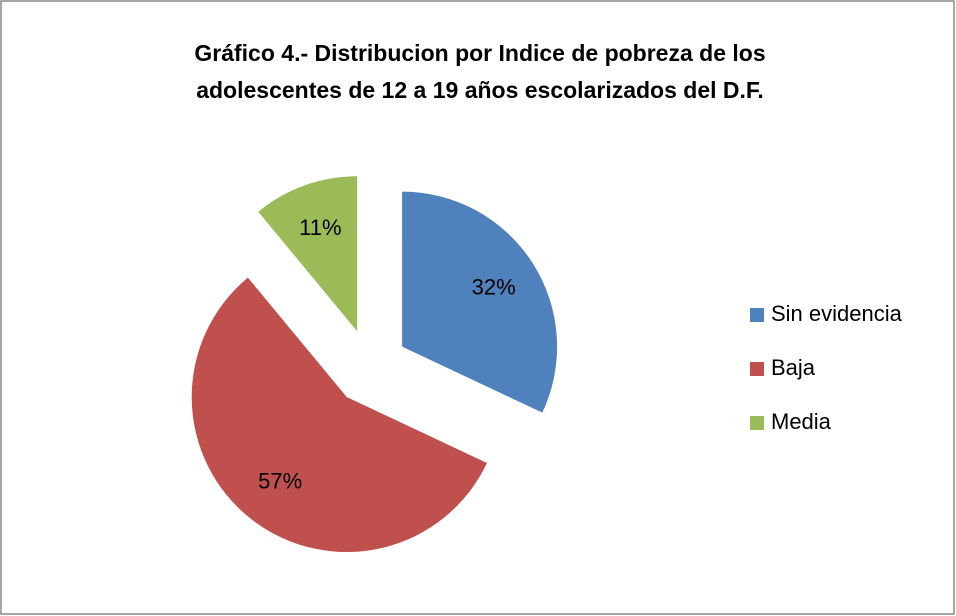  I want to click on legend-label: Baja, so click(793, 367).